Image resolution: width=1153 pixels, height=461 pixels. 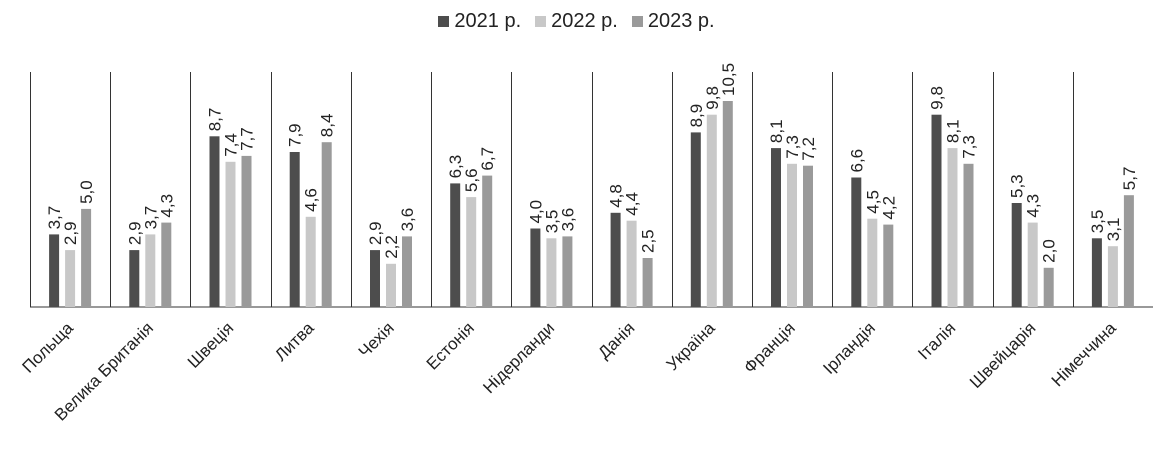 I want to click on category-label: Данія, so click(x=616, y=340).